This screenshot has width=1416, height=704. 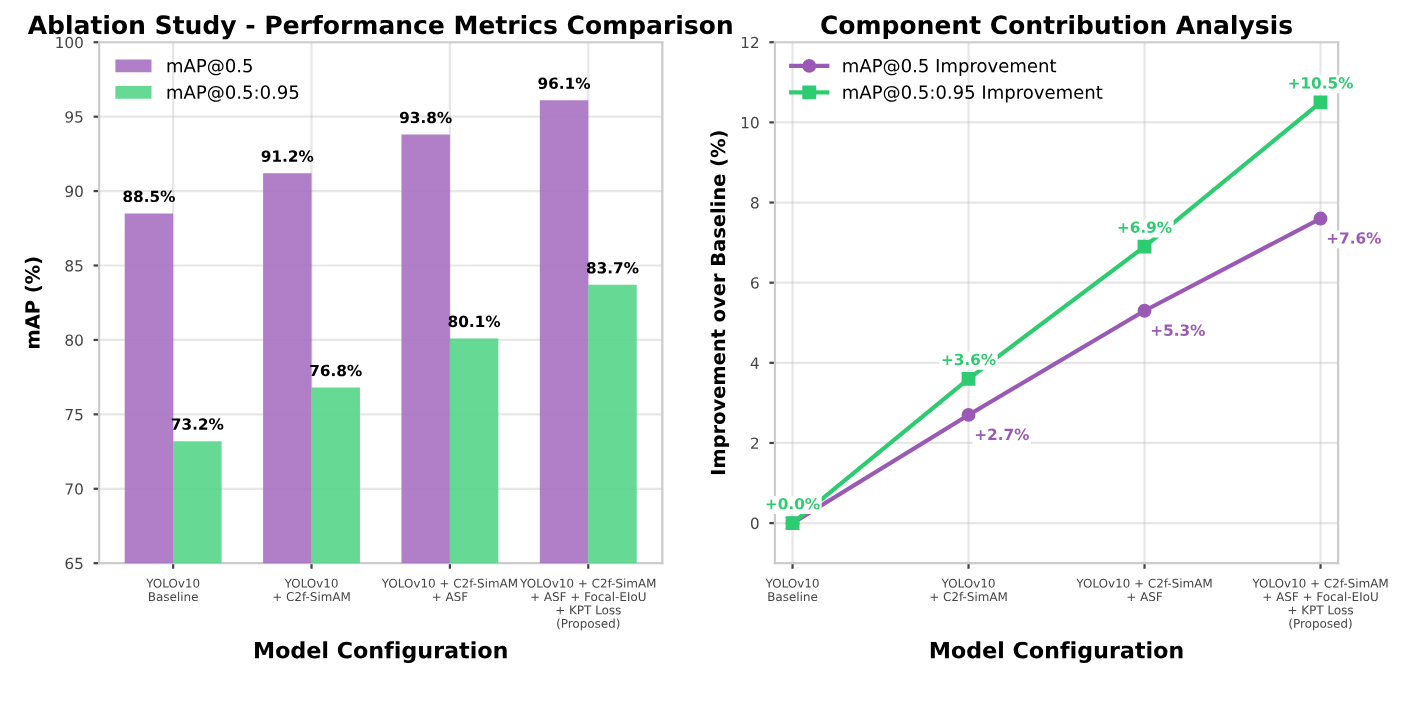 What do you see at coordinates (1056, 27) in the screenshot?
I see `chart-title: Component Contribution Analysis` at bounding box center [1056, 27].